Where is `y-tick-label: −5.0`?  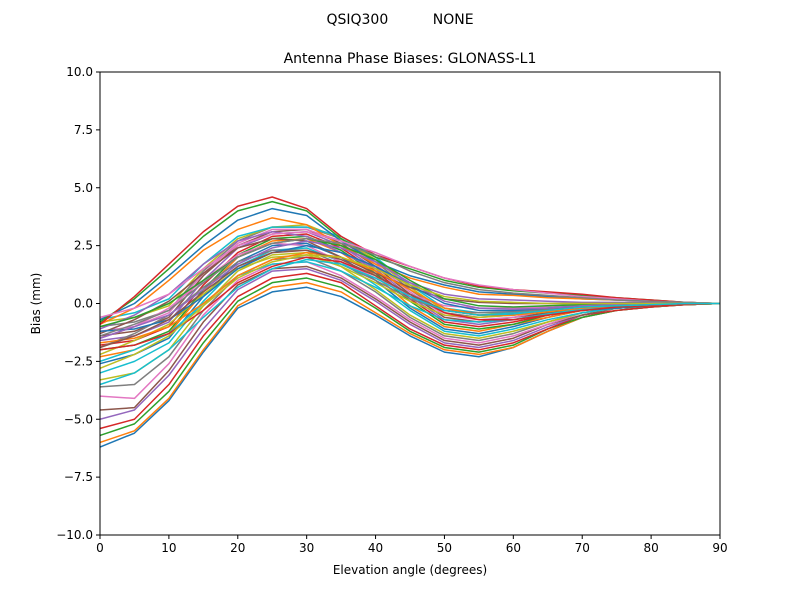 y-tick-label: −5.0 is located at coordinates (78, 419).